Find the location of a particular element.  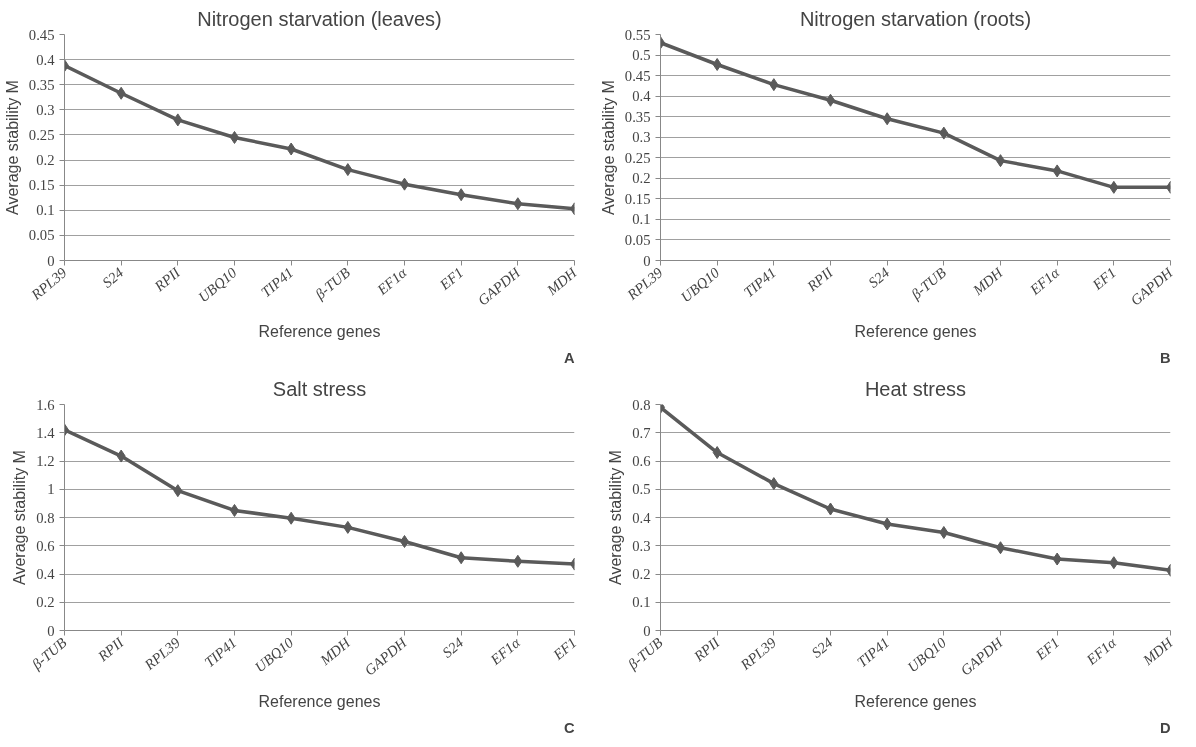

text: B is located at coordinates (1165, 357).